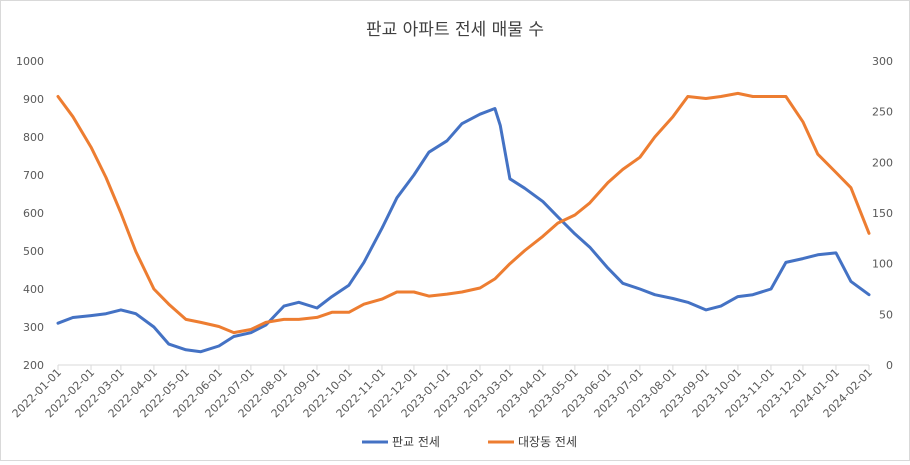 Image resolution: width=910 pixels, height=465 pixels. Describe the element at coordinates (33, 365) in the screenshot. I see `left-y-tick-label: 200` at that location.